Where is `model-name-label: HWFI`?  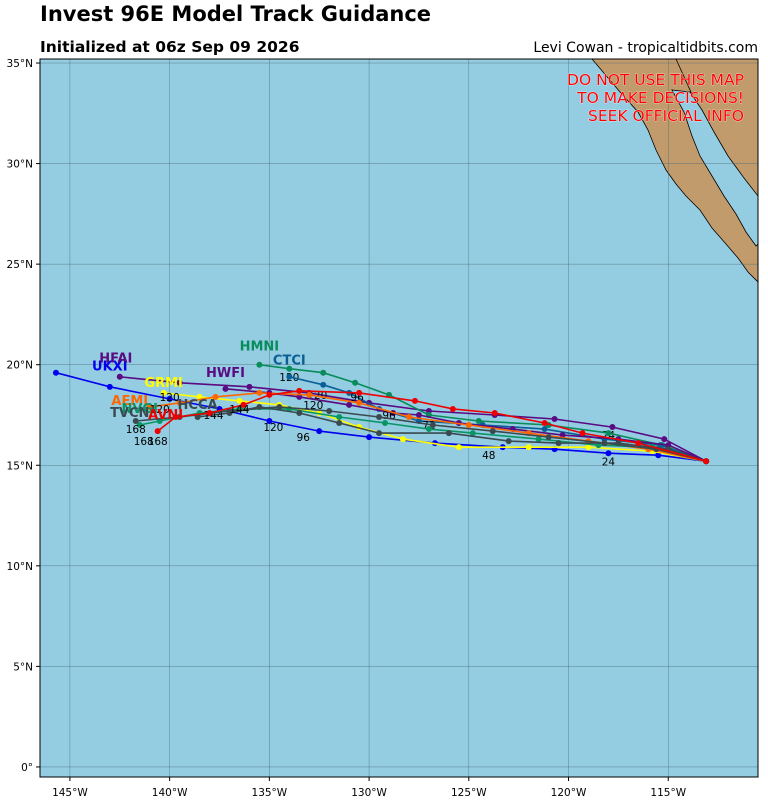 model-name-label: HWFI is located at coordinates (225, 373).